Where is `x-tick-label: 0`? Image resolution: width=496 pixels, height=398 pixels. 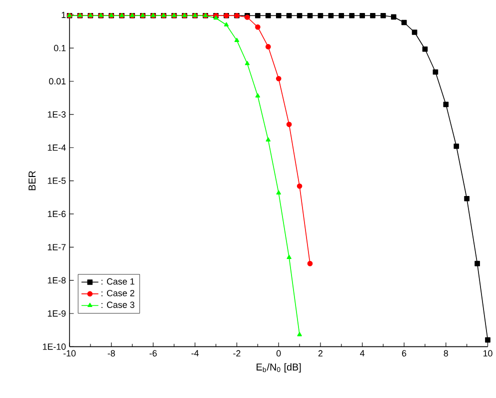 x-tick-label: 0 is located at coordinates (278, 353).